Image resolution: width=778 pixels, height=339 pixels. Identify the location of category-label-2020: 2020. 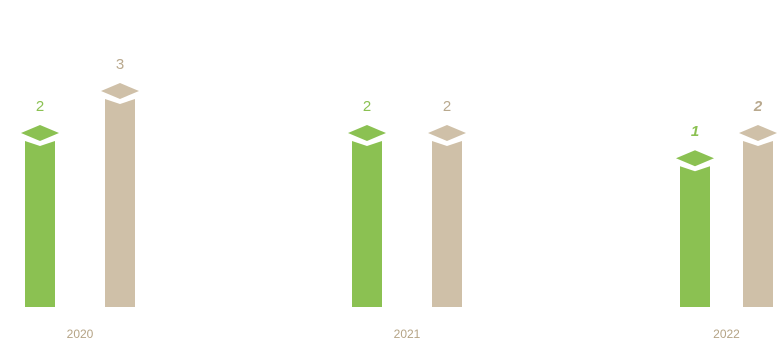
(80, 333).